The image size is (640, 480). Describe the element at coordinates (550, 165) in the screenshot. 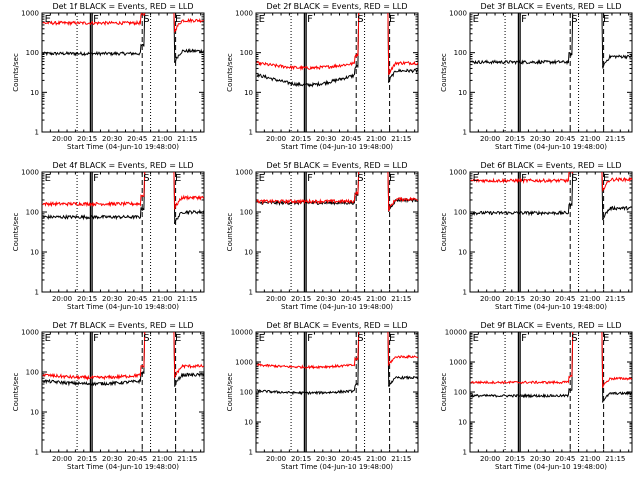

I see `panel-title: Det 6f BLACK = Events, RED = LLD` at that location.